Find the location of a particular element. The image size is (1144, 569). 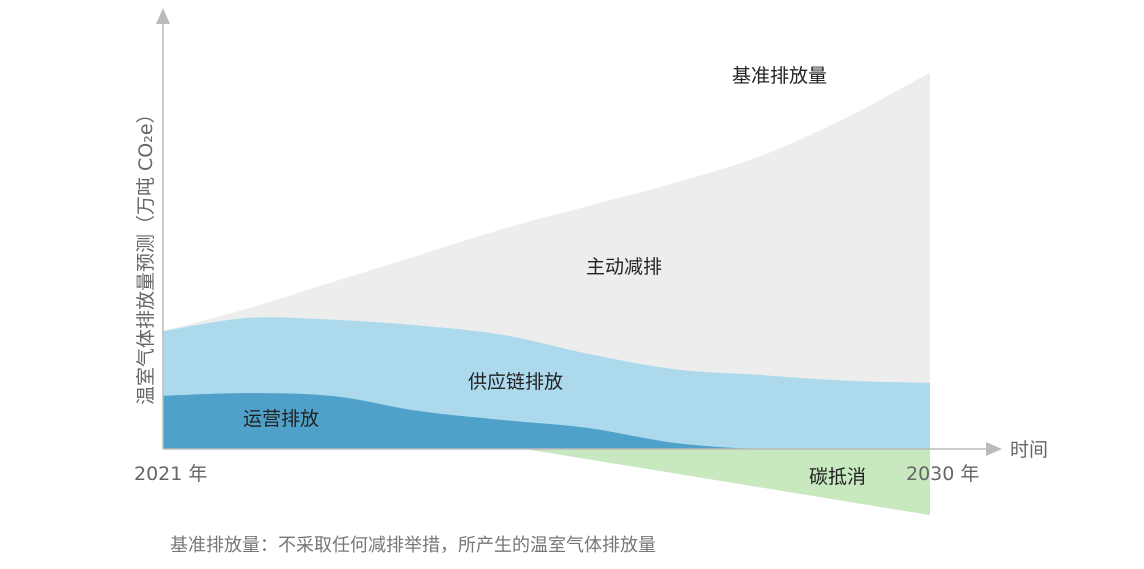

series-label-supply-chain: 供应链排放 is located at coordinates (515, 382).